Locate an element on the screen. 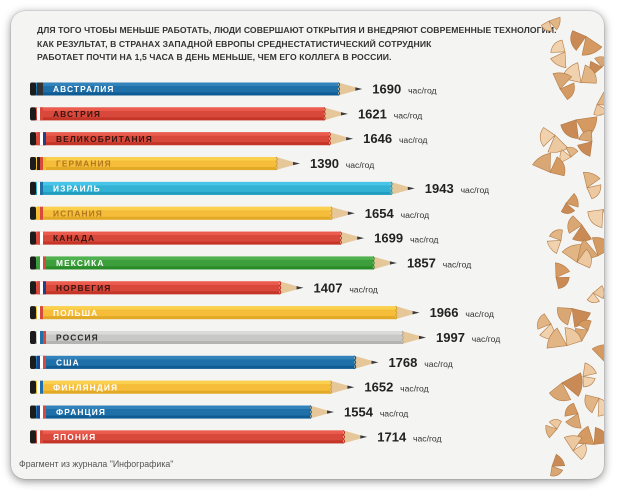 This screenshot has width=620, height=503. pencil-shavings-decoration is located at coordinates (568, 246).